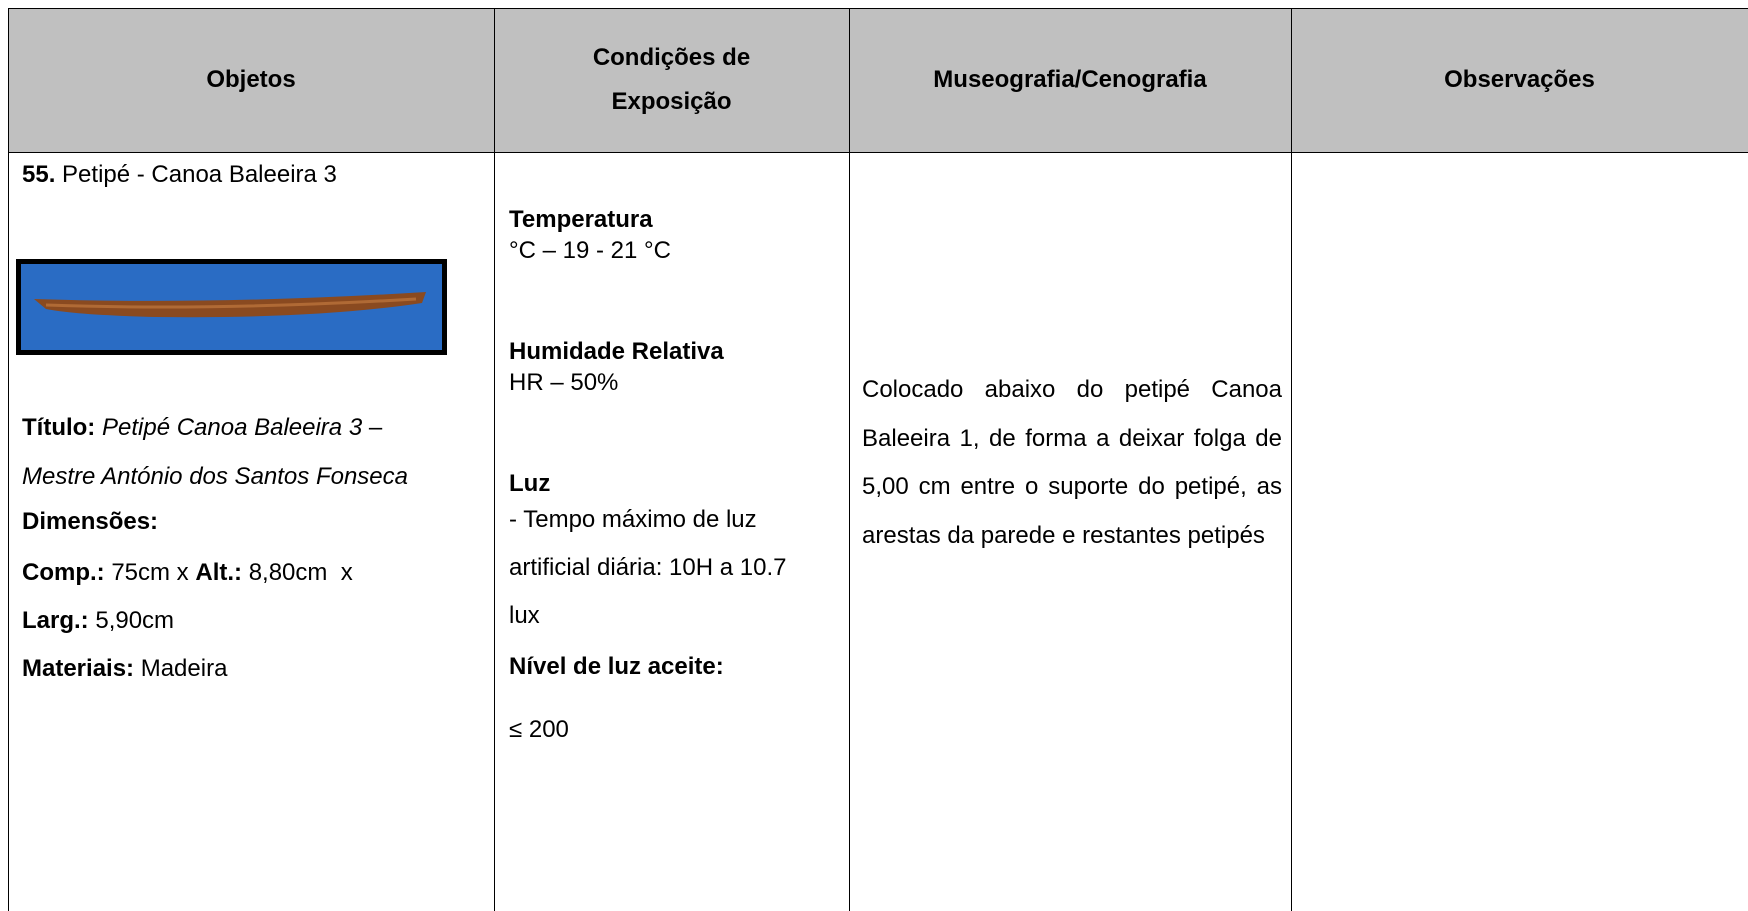 The height and width of the screenshot is (911, 1748). I want to click on dimensions-label: Dimensões:, so click(90, 522).